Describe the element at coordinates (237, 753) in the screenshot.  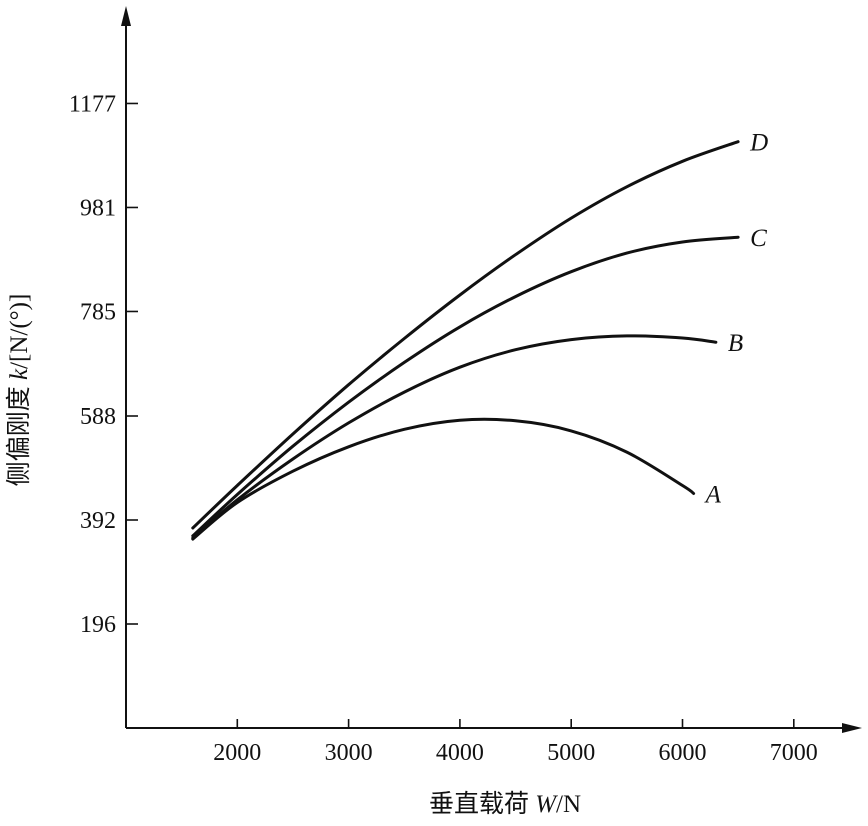
I see `x-tick-label: 2000` at that location.